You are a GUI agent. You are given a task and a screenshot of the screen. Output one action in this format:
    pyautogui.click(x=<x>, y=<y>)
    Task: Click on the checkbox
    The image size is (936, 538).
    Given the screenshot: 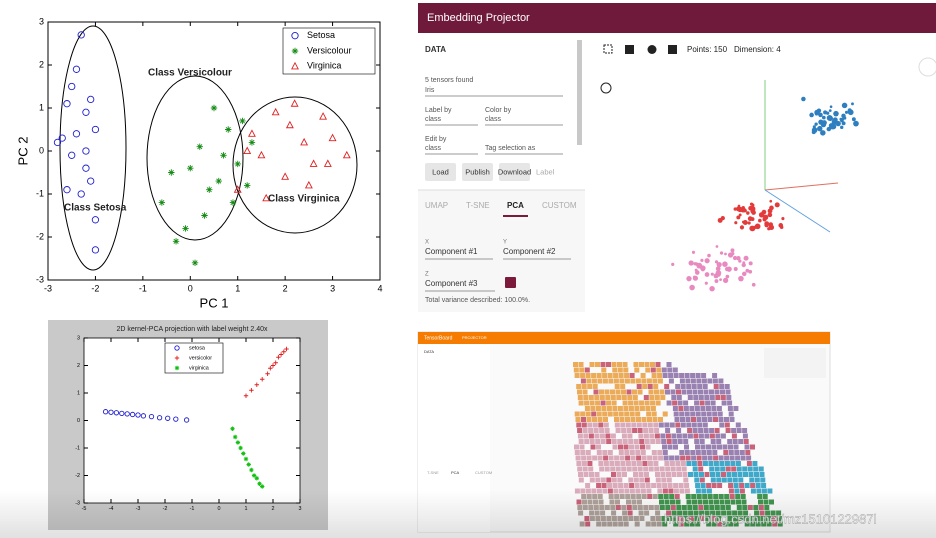 What is the action you would take?
    pyautogui.click(x=510, y=282)
    